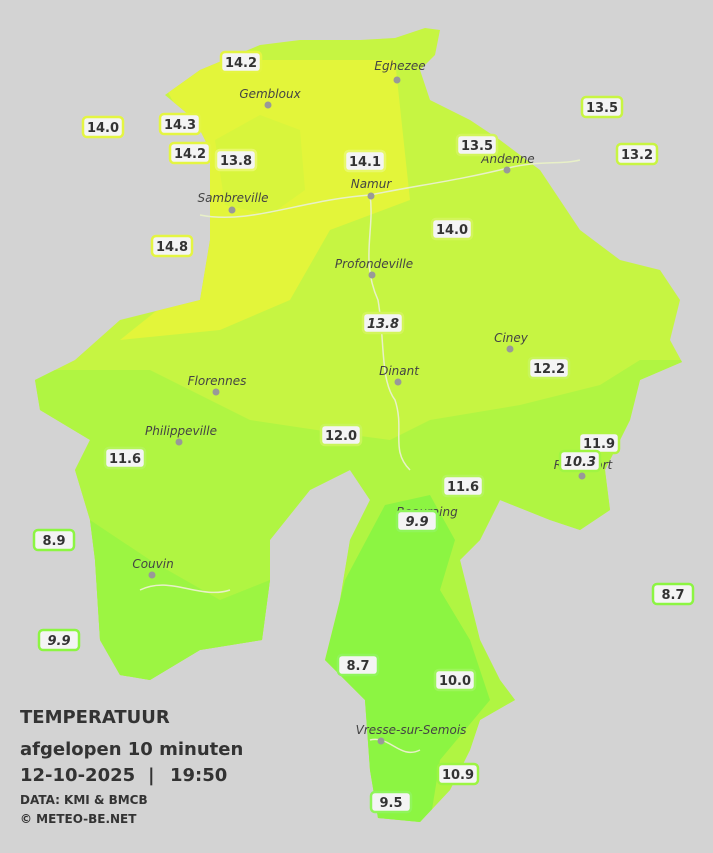 This screenshot has width=713, height=853. What do you see at coordinates (399, 371) in the screenshot?
I see `town-label: Dinant` at bounding box center [399, 371].